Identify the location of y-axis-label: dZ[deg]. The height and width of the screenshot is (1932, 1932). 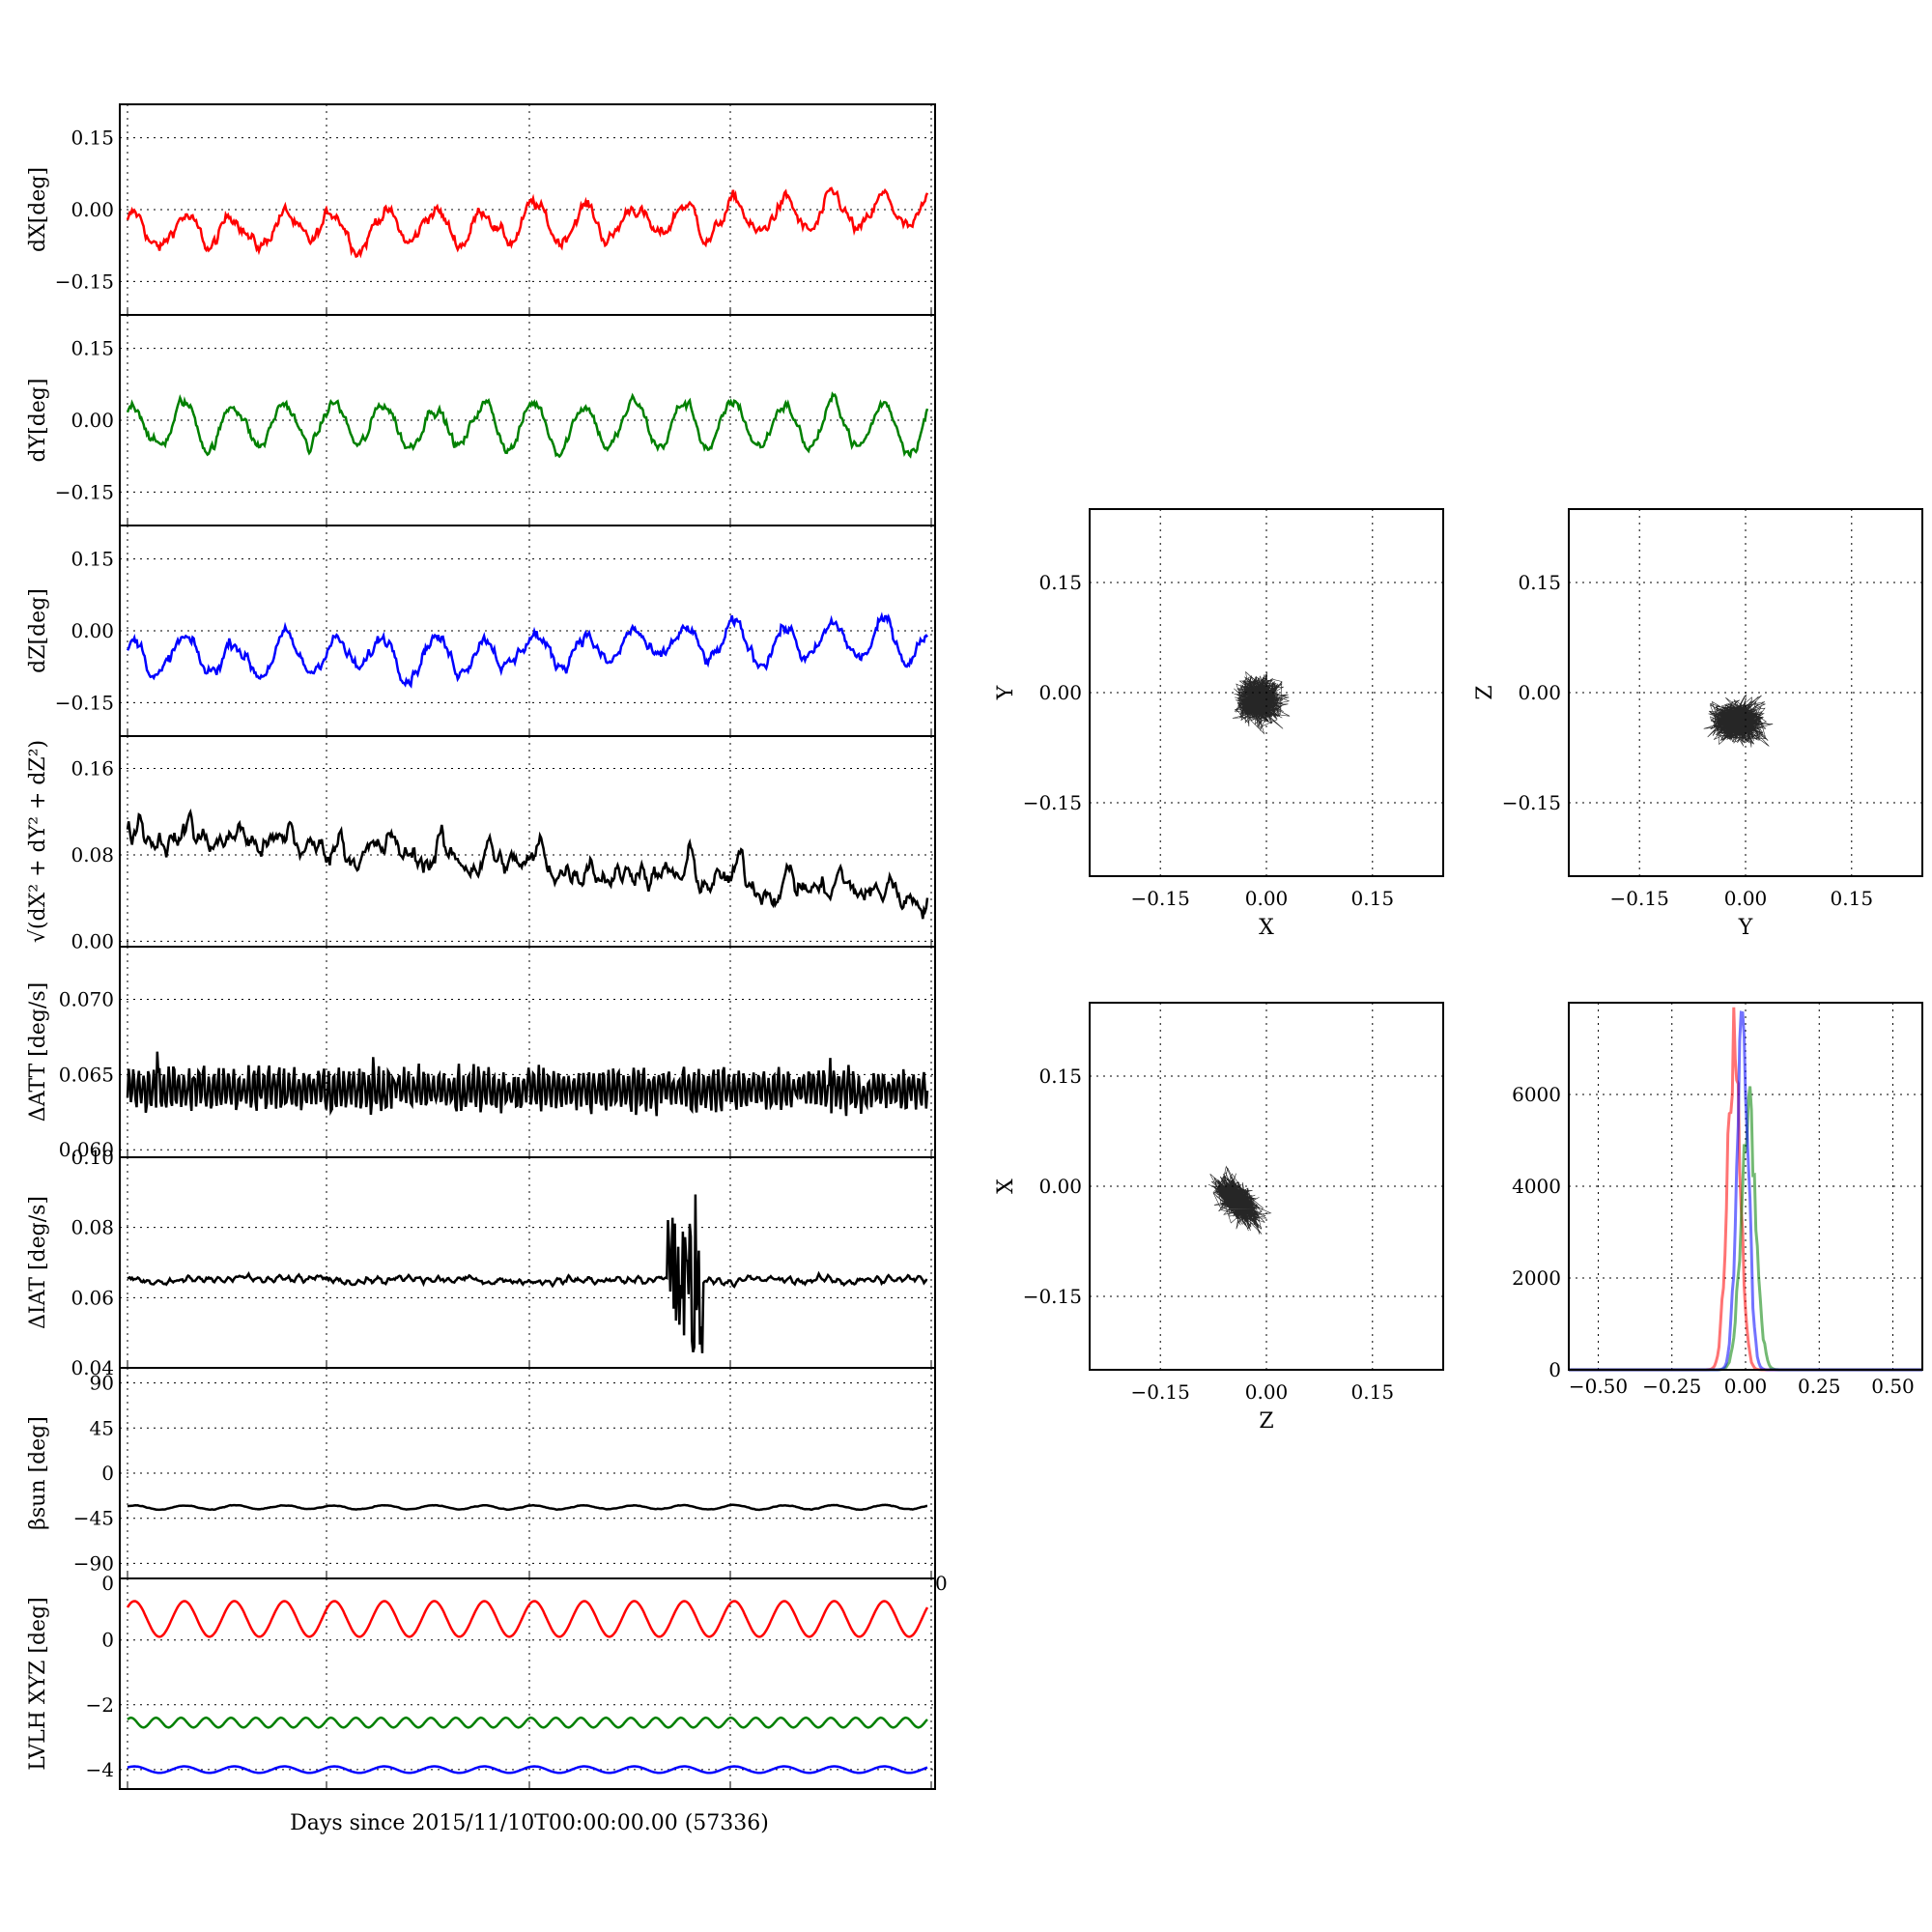
(38, 630).